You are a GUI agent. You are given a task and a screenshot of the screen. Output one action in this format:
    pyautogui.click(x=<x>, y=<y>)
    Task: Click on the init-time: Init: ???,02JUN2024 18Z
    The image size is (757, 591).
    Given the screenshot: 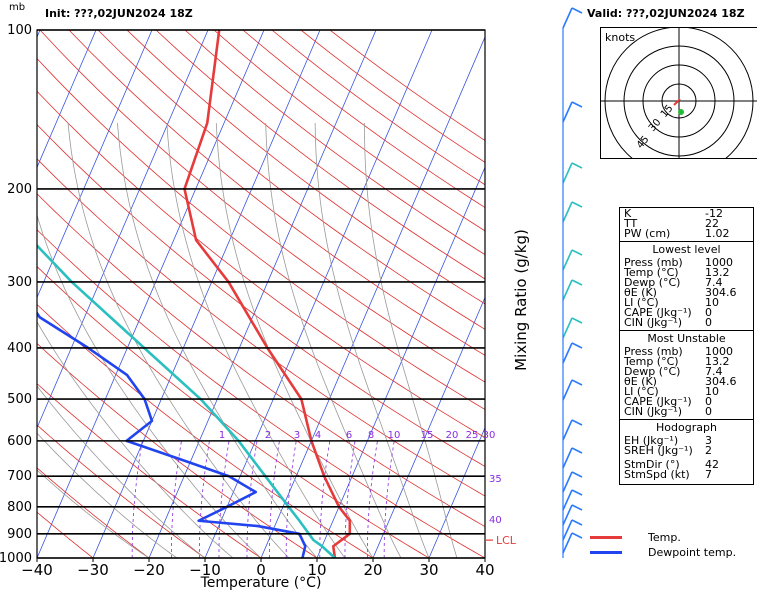 What is the action you would take?
    pyautogui.click(x=119, y=13)
    